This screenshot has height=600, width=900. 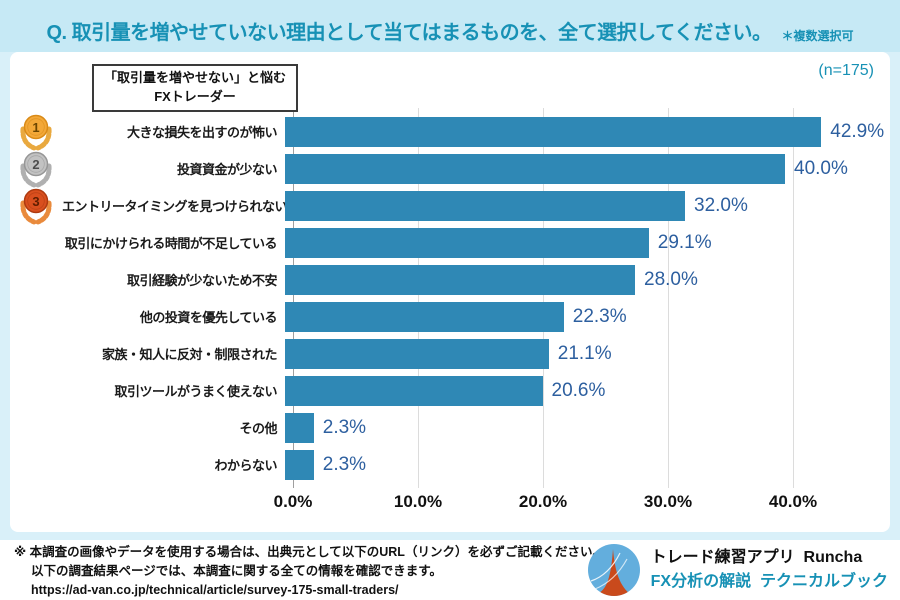 What do you see at coordinates (202, 132) in the screenshot?
I see `bar-category-label: 大きな損失を出すのが怖い` at bounding box center [202, 132].